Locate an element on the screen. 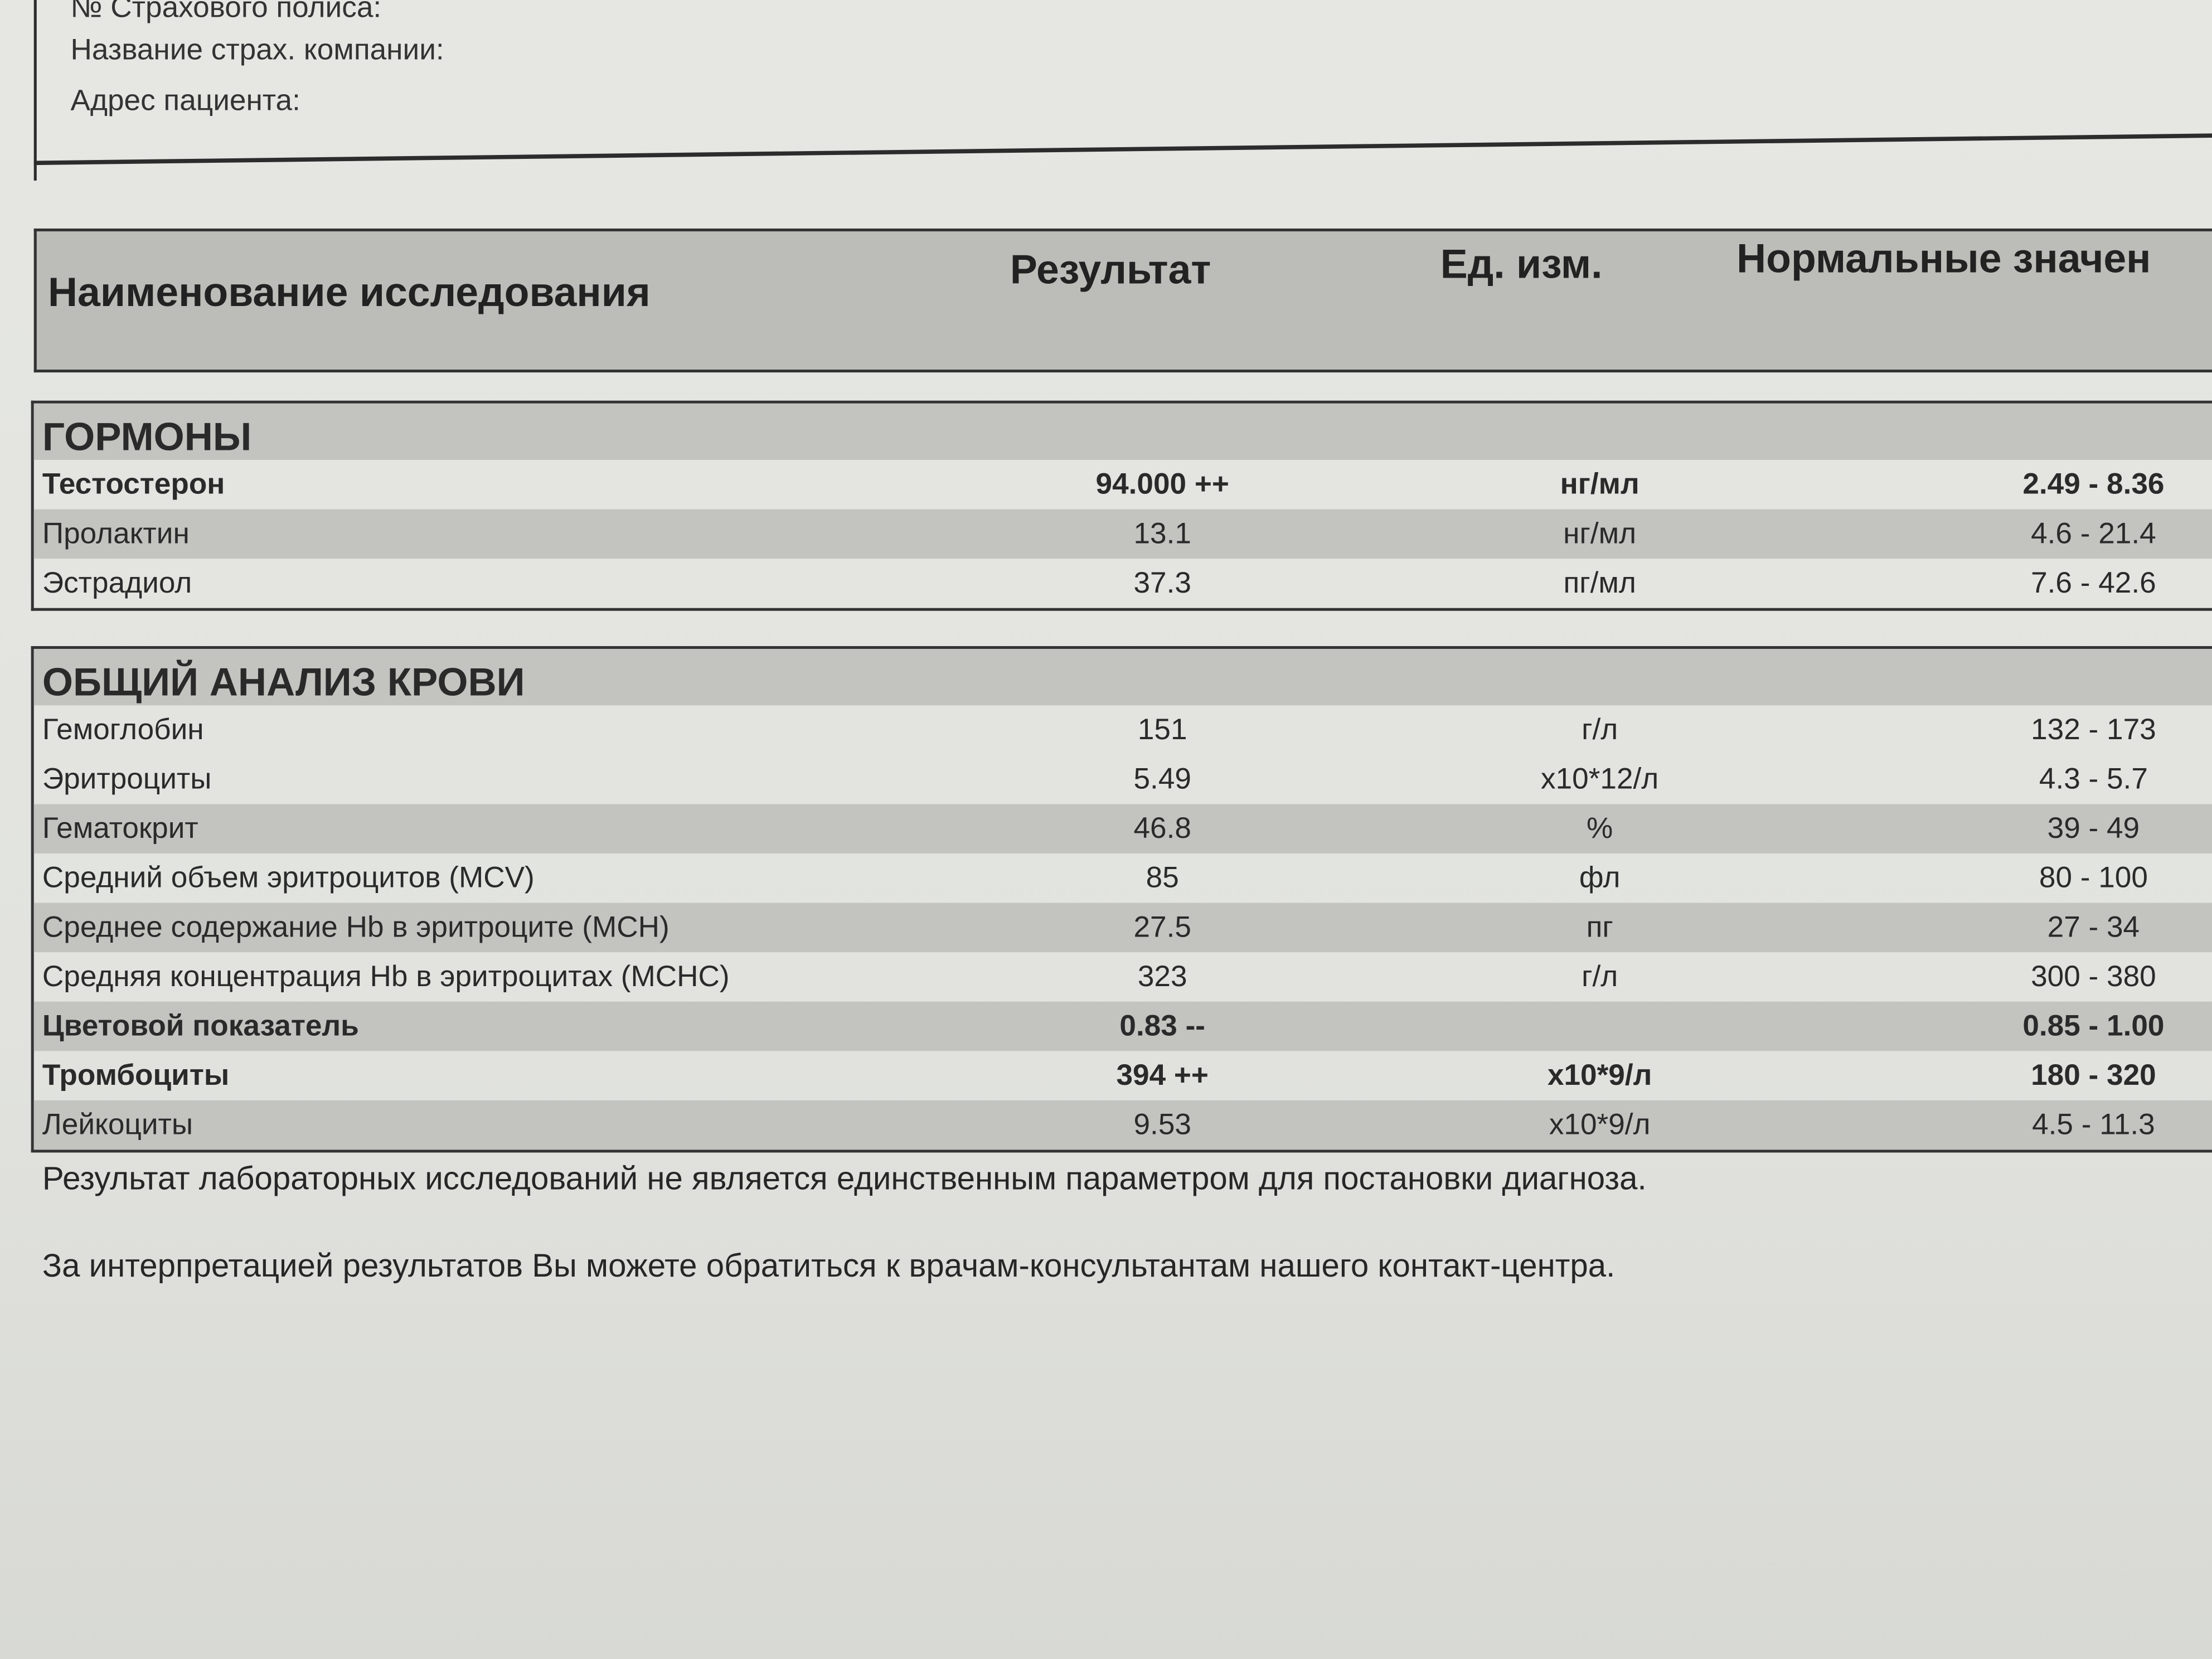  header-result: Результат is located at coordinates (1110, 271).